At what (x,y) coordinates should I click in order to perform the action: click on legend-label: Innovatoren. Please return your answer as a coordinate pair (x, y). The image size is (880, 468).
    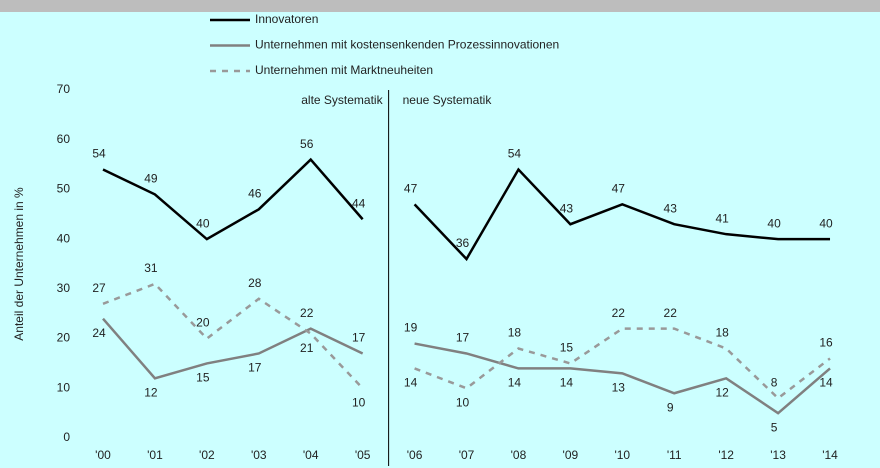
    Looking at the image, I should click on (286, 19).